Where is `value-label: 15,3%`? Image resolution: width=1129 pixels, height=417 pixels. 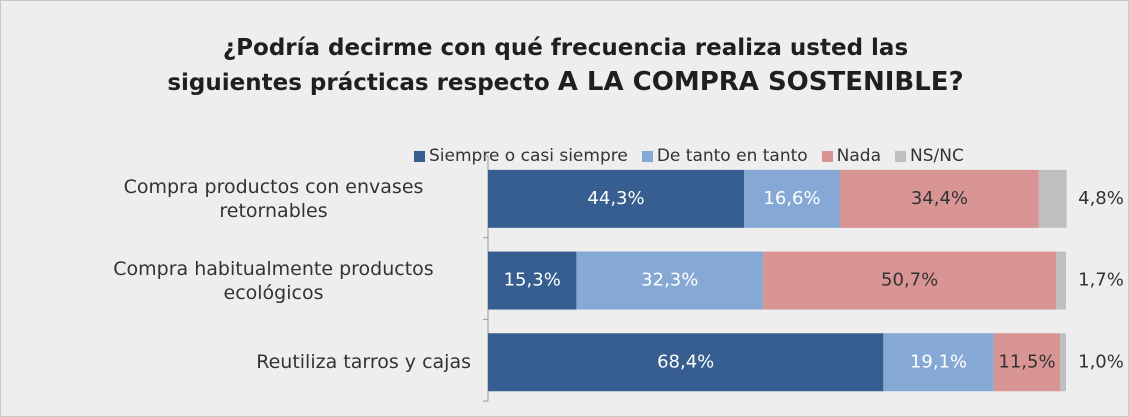
value-label: 15,3% is located at coordinates (532, 280).